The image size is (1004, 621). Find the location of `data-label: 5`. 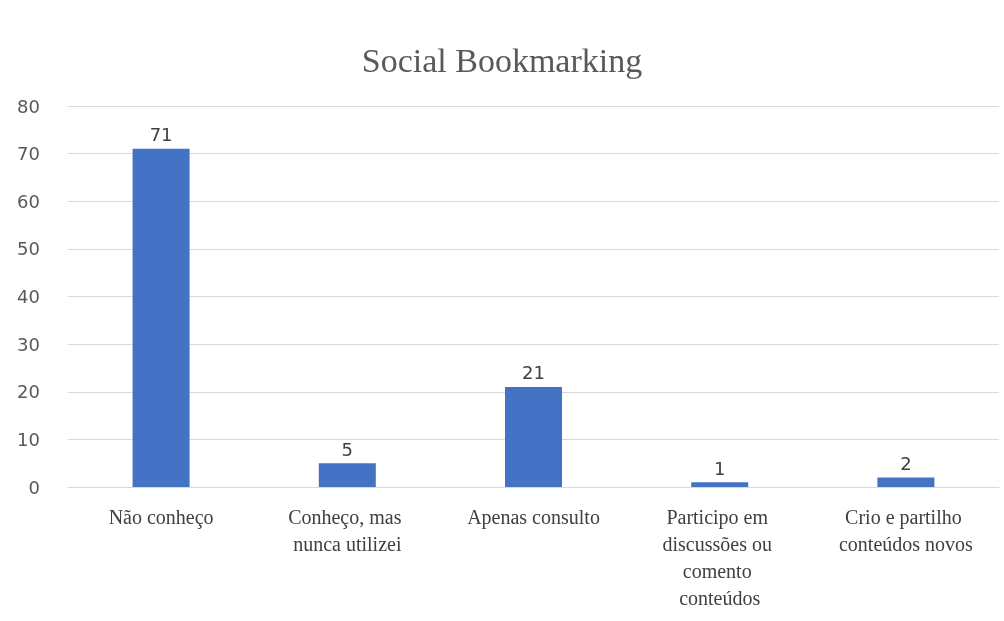

data-label: 5 is located at coordinates (347, 449).